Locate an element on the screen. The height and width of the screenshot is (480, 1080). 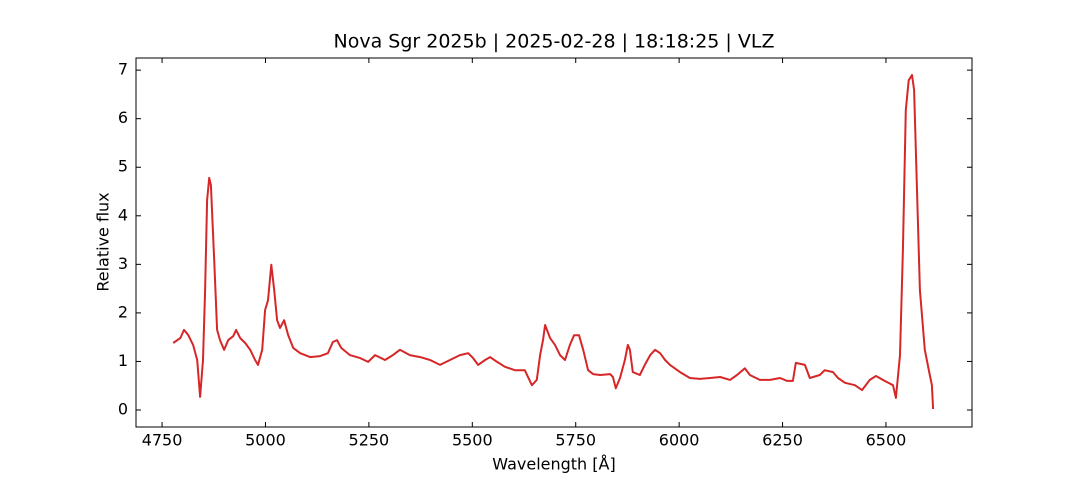
x-tick-label: 6500 is located at coordinates (886, 440).